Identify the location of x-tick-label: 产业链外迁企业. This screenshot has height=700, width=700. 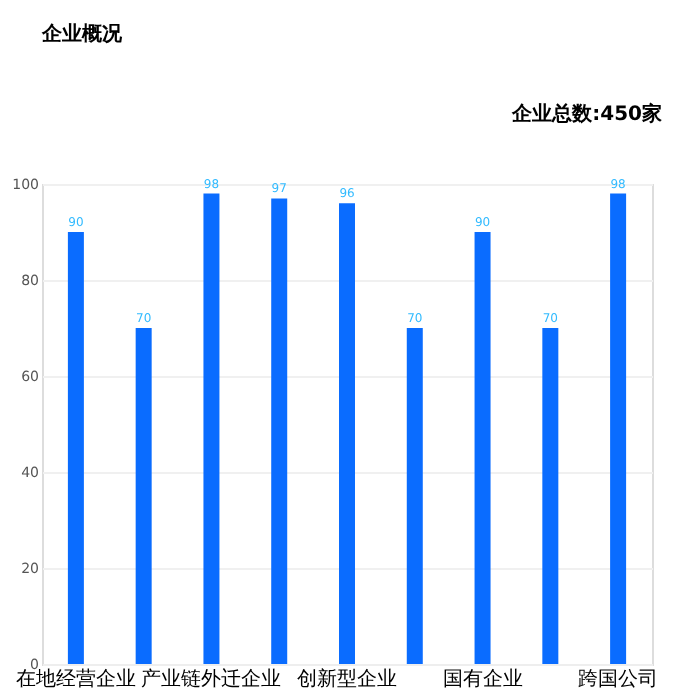
(211, 679).